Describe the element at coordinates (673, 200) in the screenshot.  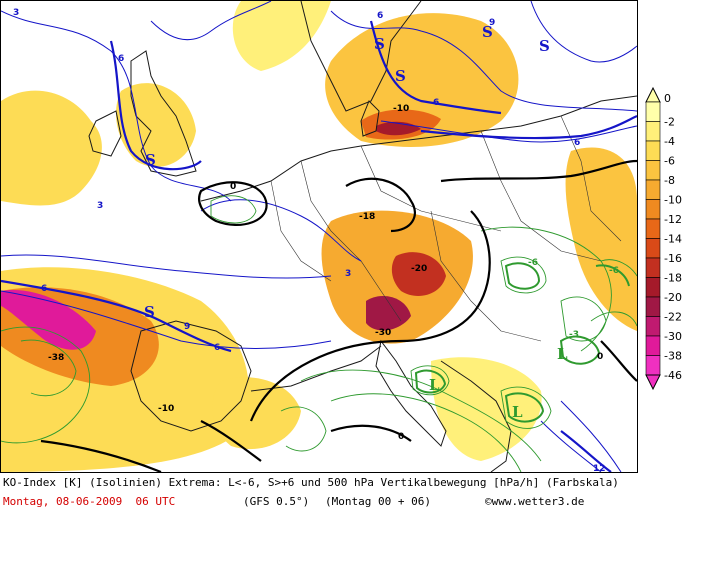
I see `legend-label: -10` at that location.